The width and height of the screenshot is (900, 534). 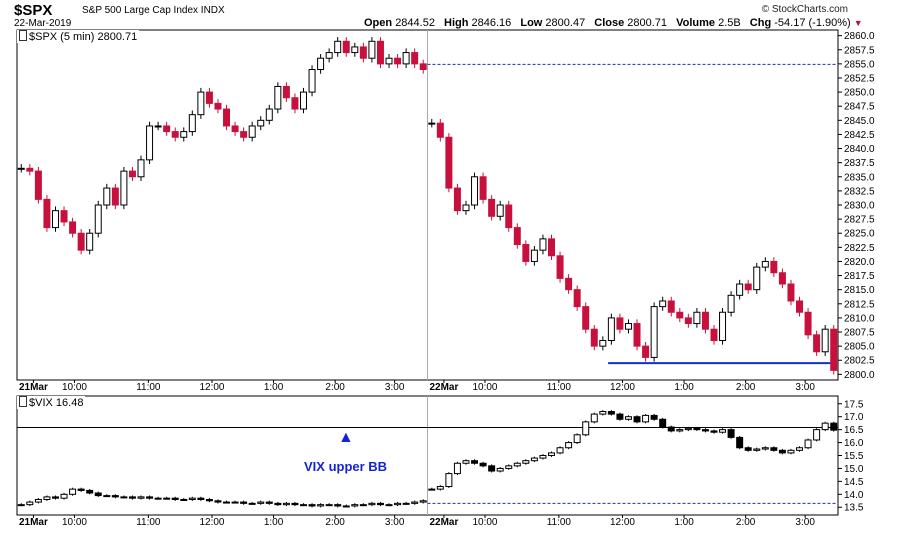 I want to click on spx-y-tick-label: 2832.5, so click(x=859, y=191).